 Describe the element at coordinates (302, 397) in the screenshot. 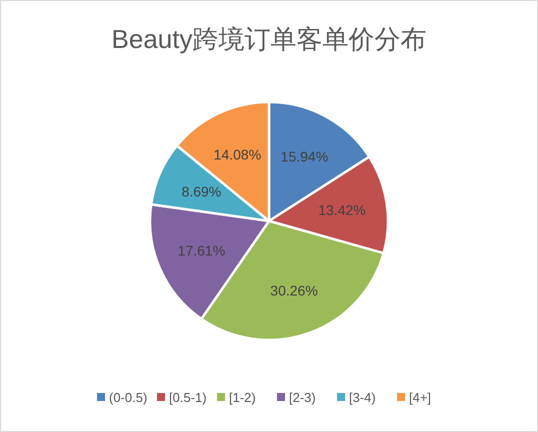

I see `legend-label: [2-3)` at that location.